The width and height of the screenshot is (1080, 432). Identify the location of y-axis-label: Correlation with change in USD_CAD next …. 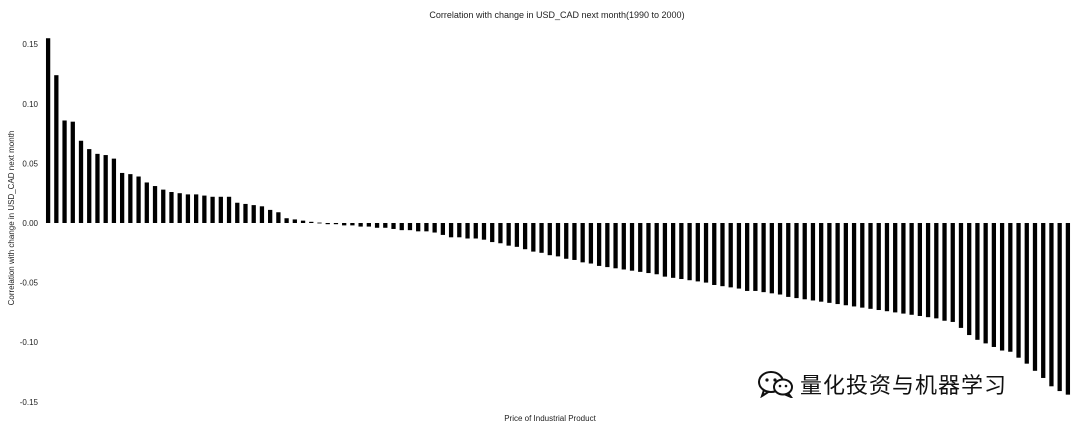
(11, 218).